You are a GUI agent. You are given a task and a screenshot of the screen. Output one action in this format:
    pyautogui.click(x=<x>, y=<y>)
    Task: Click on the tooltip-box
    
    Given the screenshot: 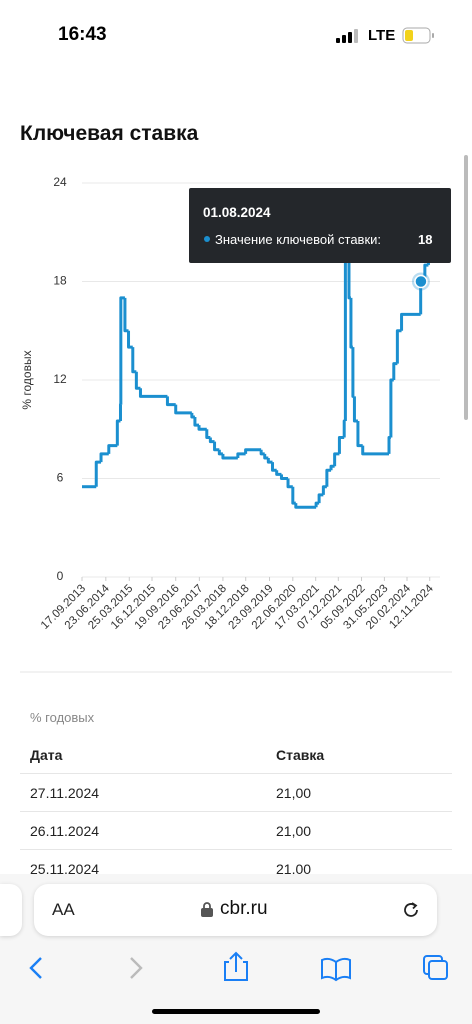 What is the action you would take?
    pyautogui.click(x=320, y=225)
    